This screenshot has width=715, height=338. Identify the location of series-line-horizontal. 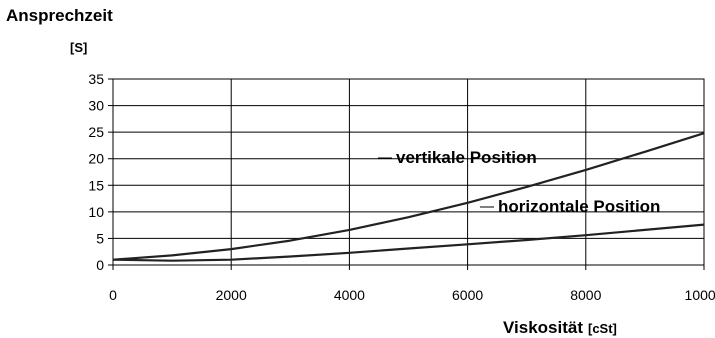
(408, 242).